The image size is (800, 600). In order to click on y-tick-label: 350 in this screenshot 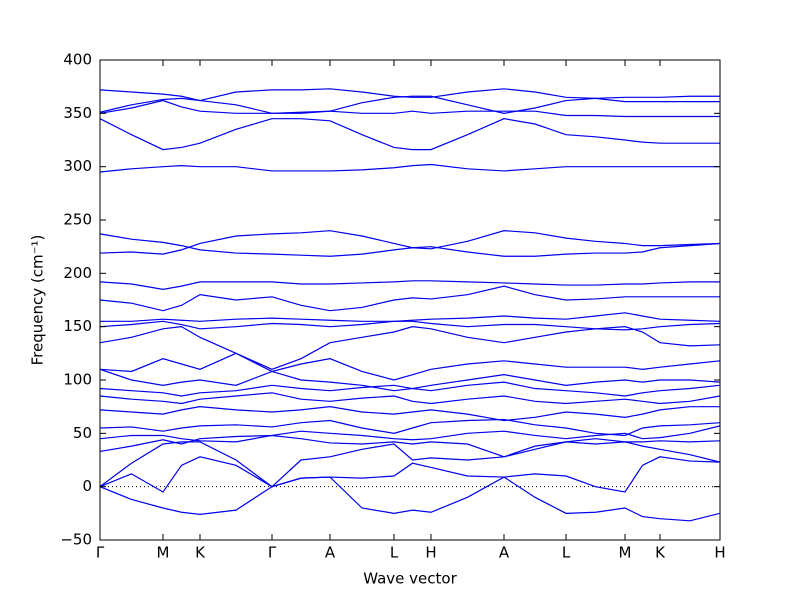, I will do `click(77, 113)`.